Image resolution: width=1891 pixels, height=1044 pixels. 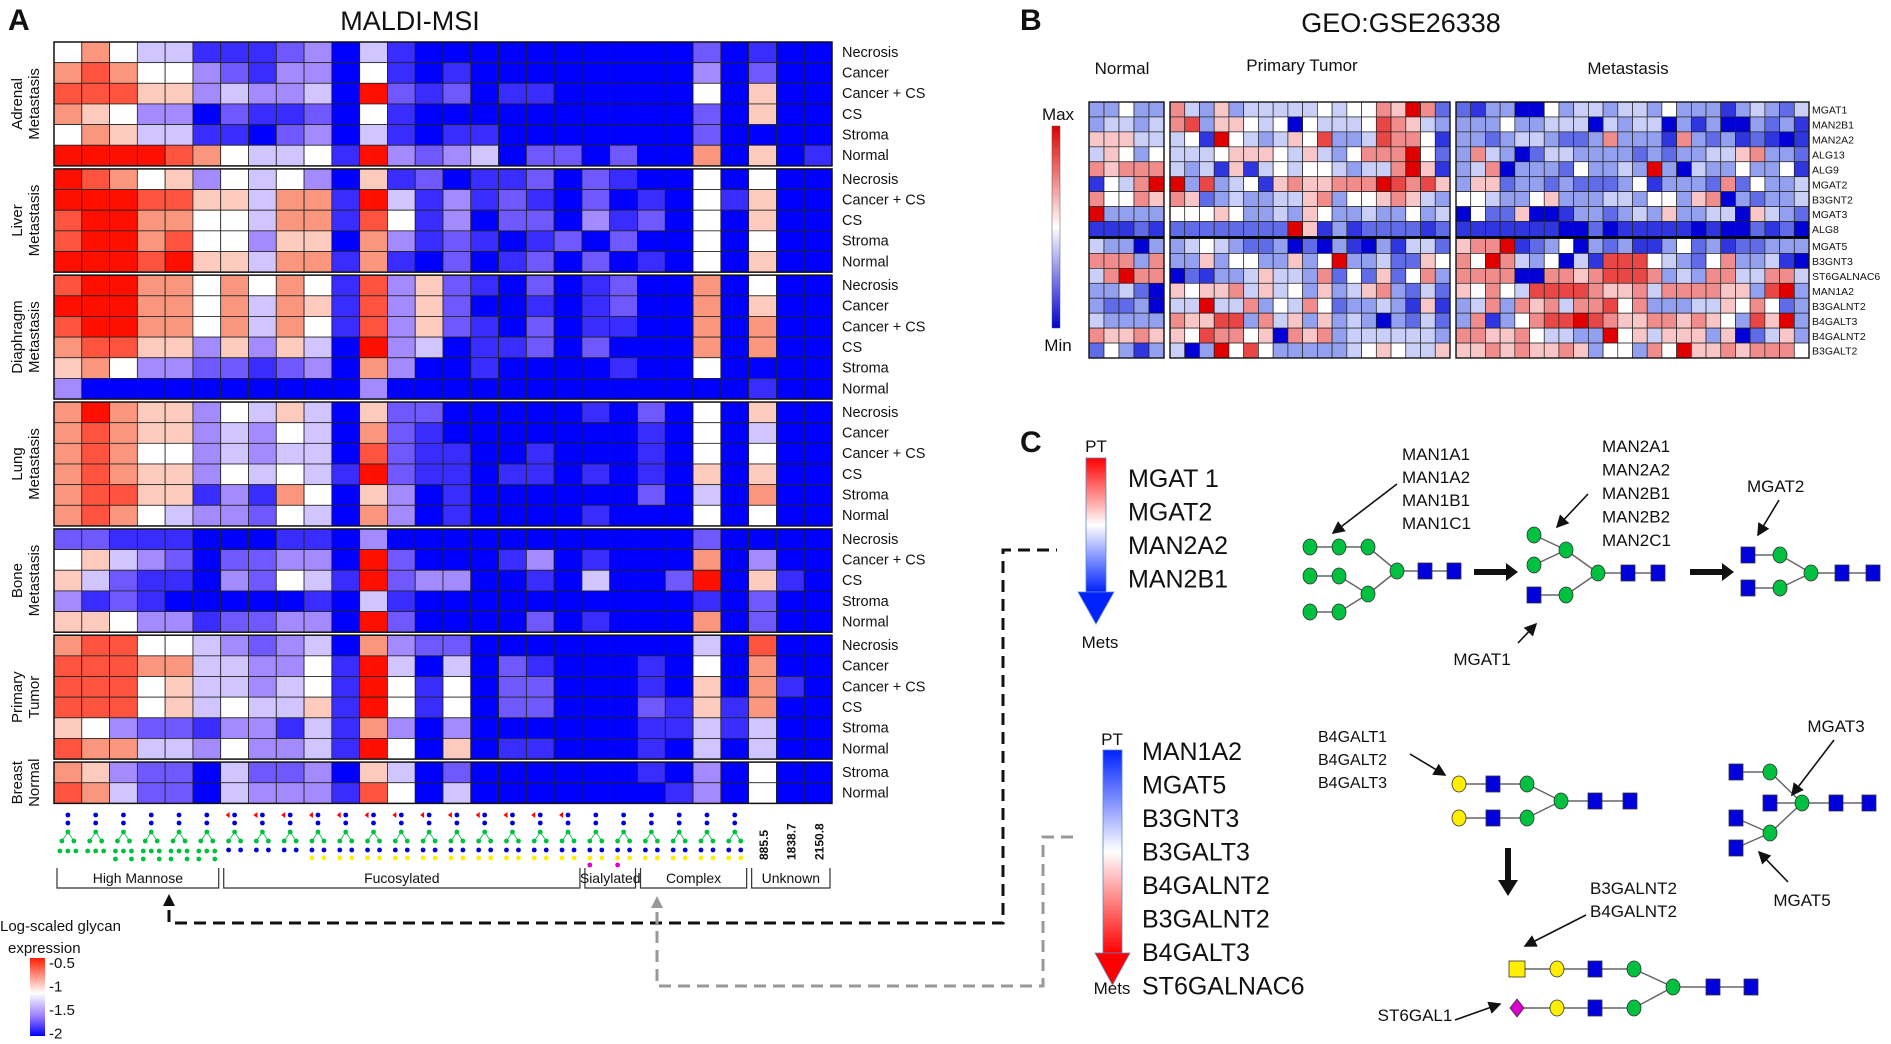 I want to click on connector-line-gray, so click(x=864, y=911).